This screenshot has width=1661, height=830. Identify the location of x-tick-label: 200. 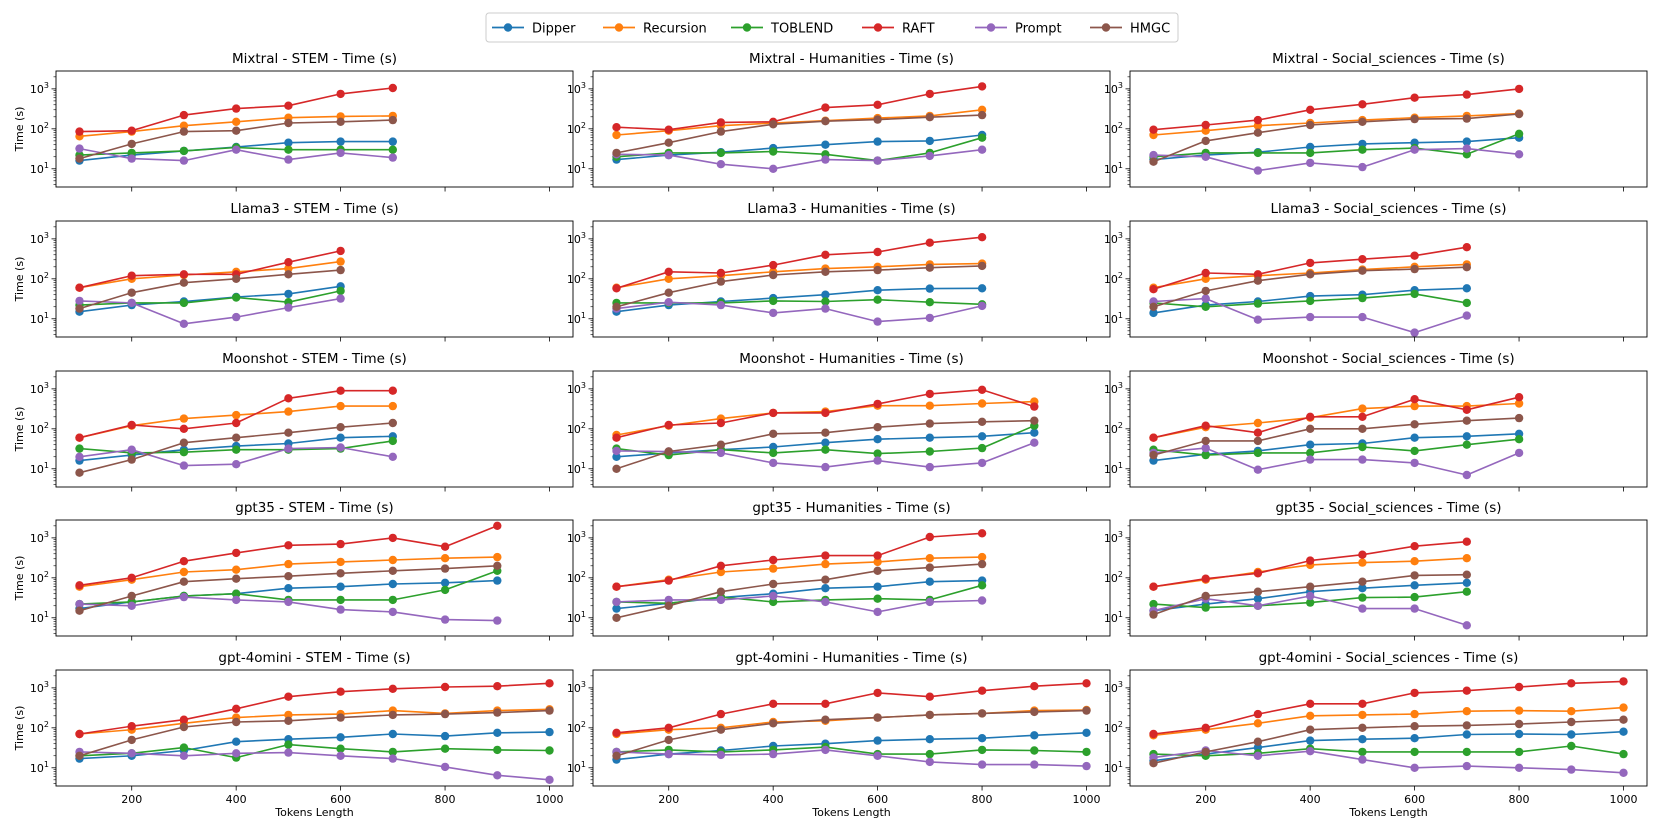
(668, 799).